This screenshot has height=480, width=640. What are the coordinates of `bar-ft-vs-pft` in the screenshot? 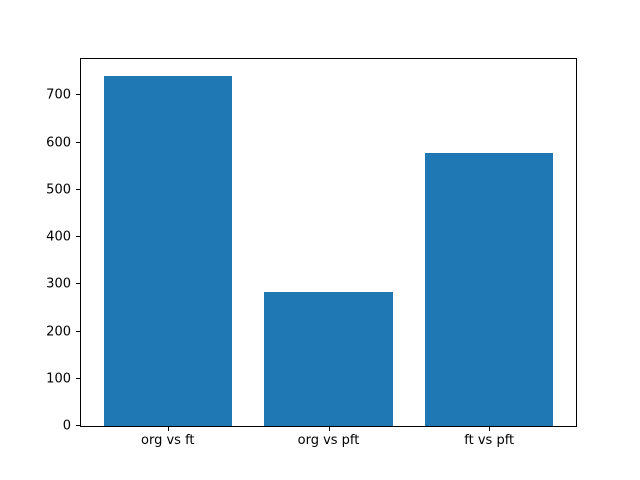 It's located at (489, 289).